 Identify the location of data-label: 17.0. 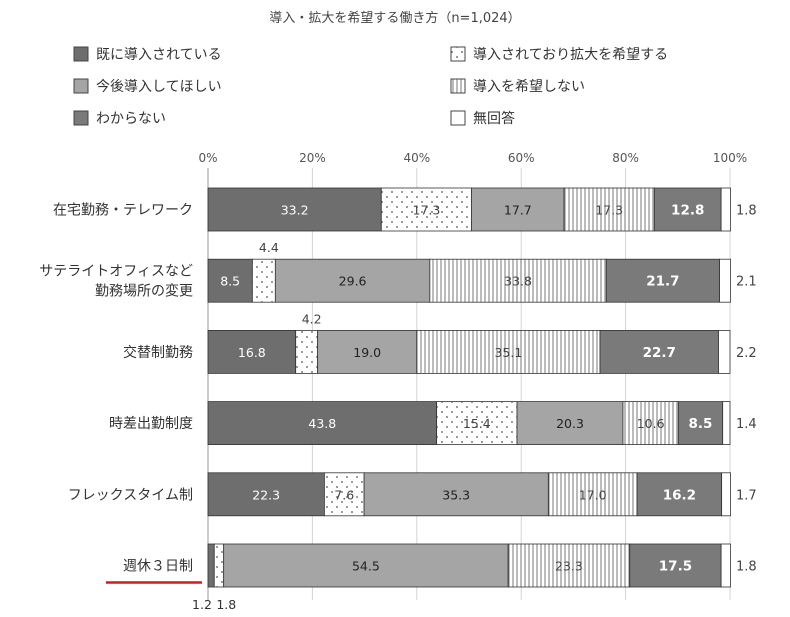
(593, 494).